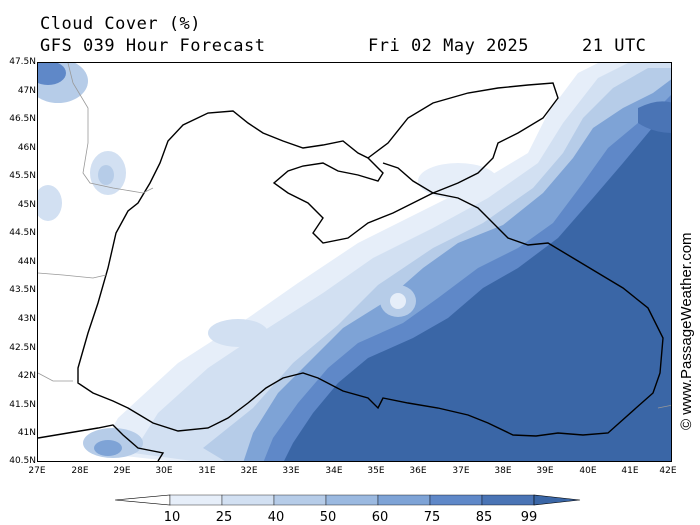 The image size is (700, 525). Describe the element at coordinates (22, 348) in the screenshot. I see `lat-label: 42.5N` at that location.